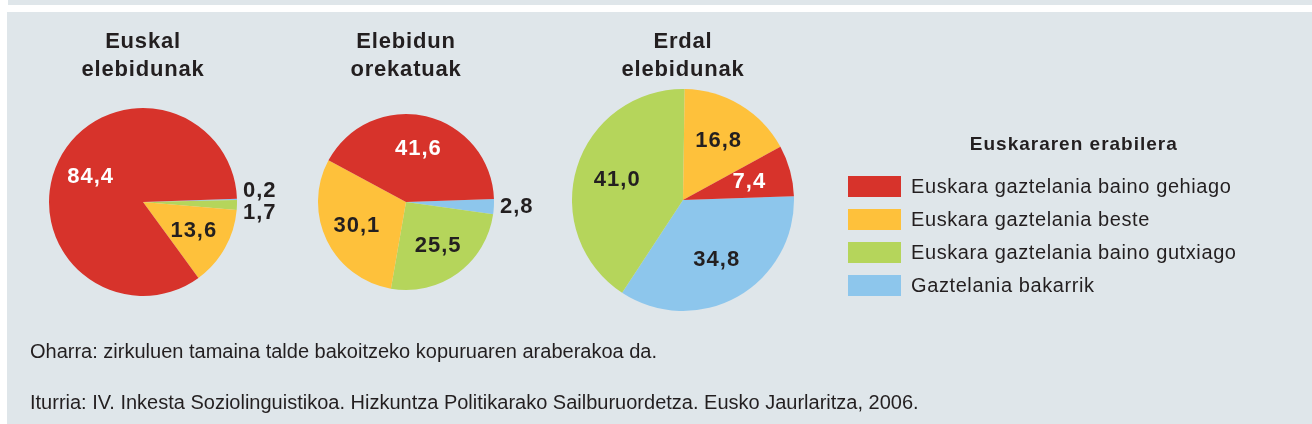 The image size is (1312, 424). What do you see at coordinates (1074, 252) in the screenshot?
I see `legend-label: Euskara gaztelania baino gutxiago` at bounding box center [1074, 252].